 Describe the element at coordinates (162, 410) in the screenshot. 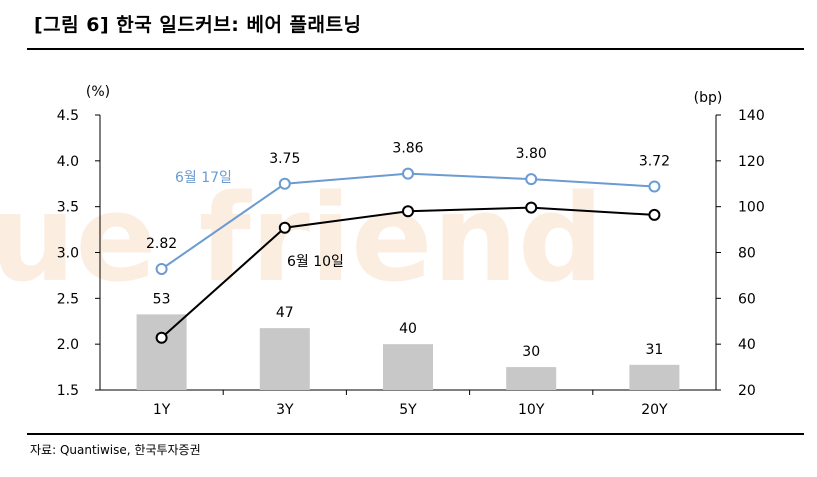

I see `x-tick-label: 1Y` at that location.